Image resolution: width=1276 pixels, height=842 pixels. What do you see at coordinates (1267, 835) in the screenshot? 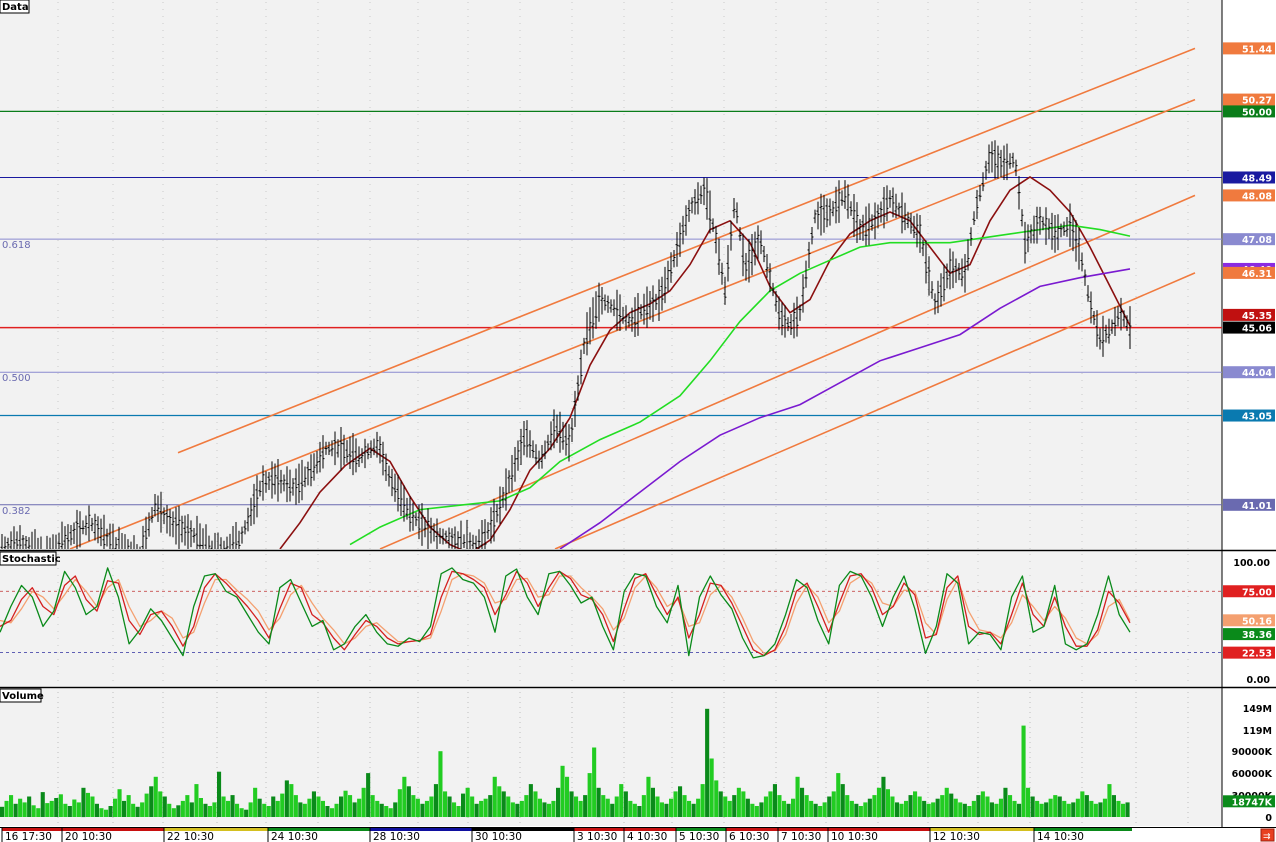
I see `scroll-right-button: ⇉` at bounding box center [1267, 835].